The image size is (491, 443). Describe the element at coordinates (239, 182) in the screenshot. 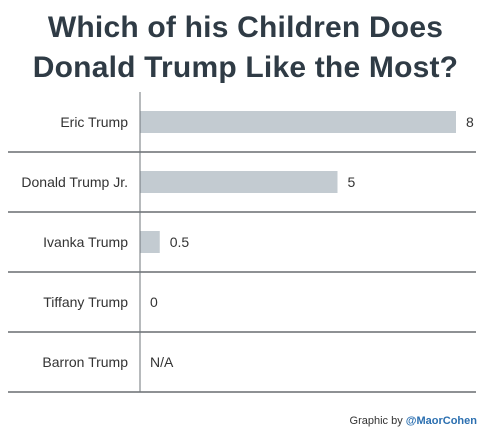

I see `bar-donald-trump-jr` at that location.